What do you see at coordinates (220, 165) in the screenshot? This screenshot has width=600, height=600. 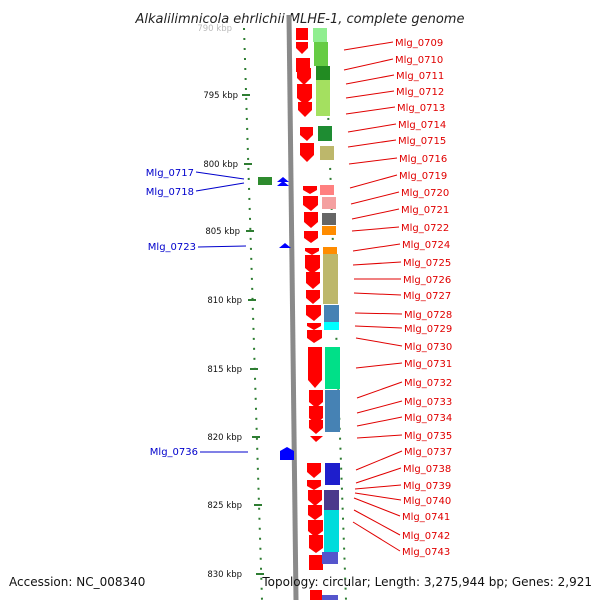 I see `tick-label: 800 kbp` at bounding box center [220, 165].